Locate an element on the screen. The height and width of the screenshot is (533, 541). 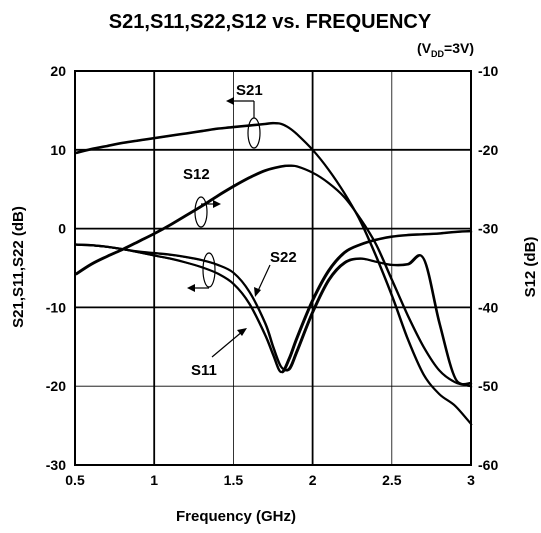
chart-title: S21,S11,S22,S12 vs. FREQUENCY is located at coordinates (270, 22).